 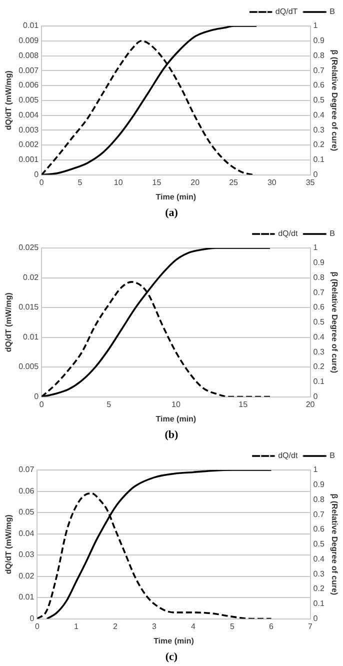 What do you see at coordinates (311, 626) in the screenshot?
I see `x-tick-label: 7` at bounding box center [311, 626].